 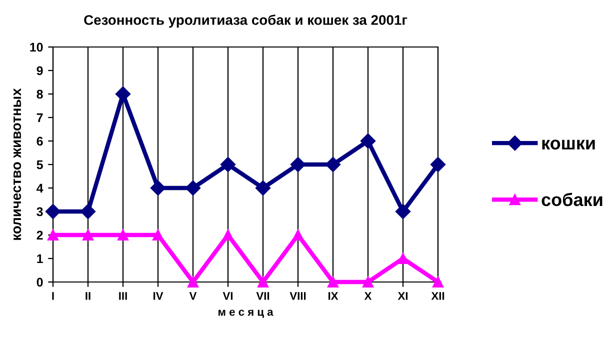 I want to click on x-tick-label: V, so click(x=193, y=296).